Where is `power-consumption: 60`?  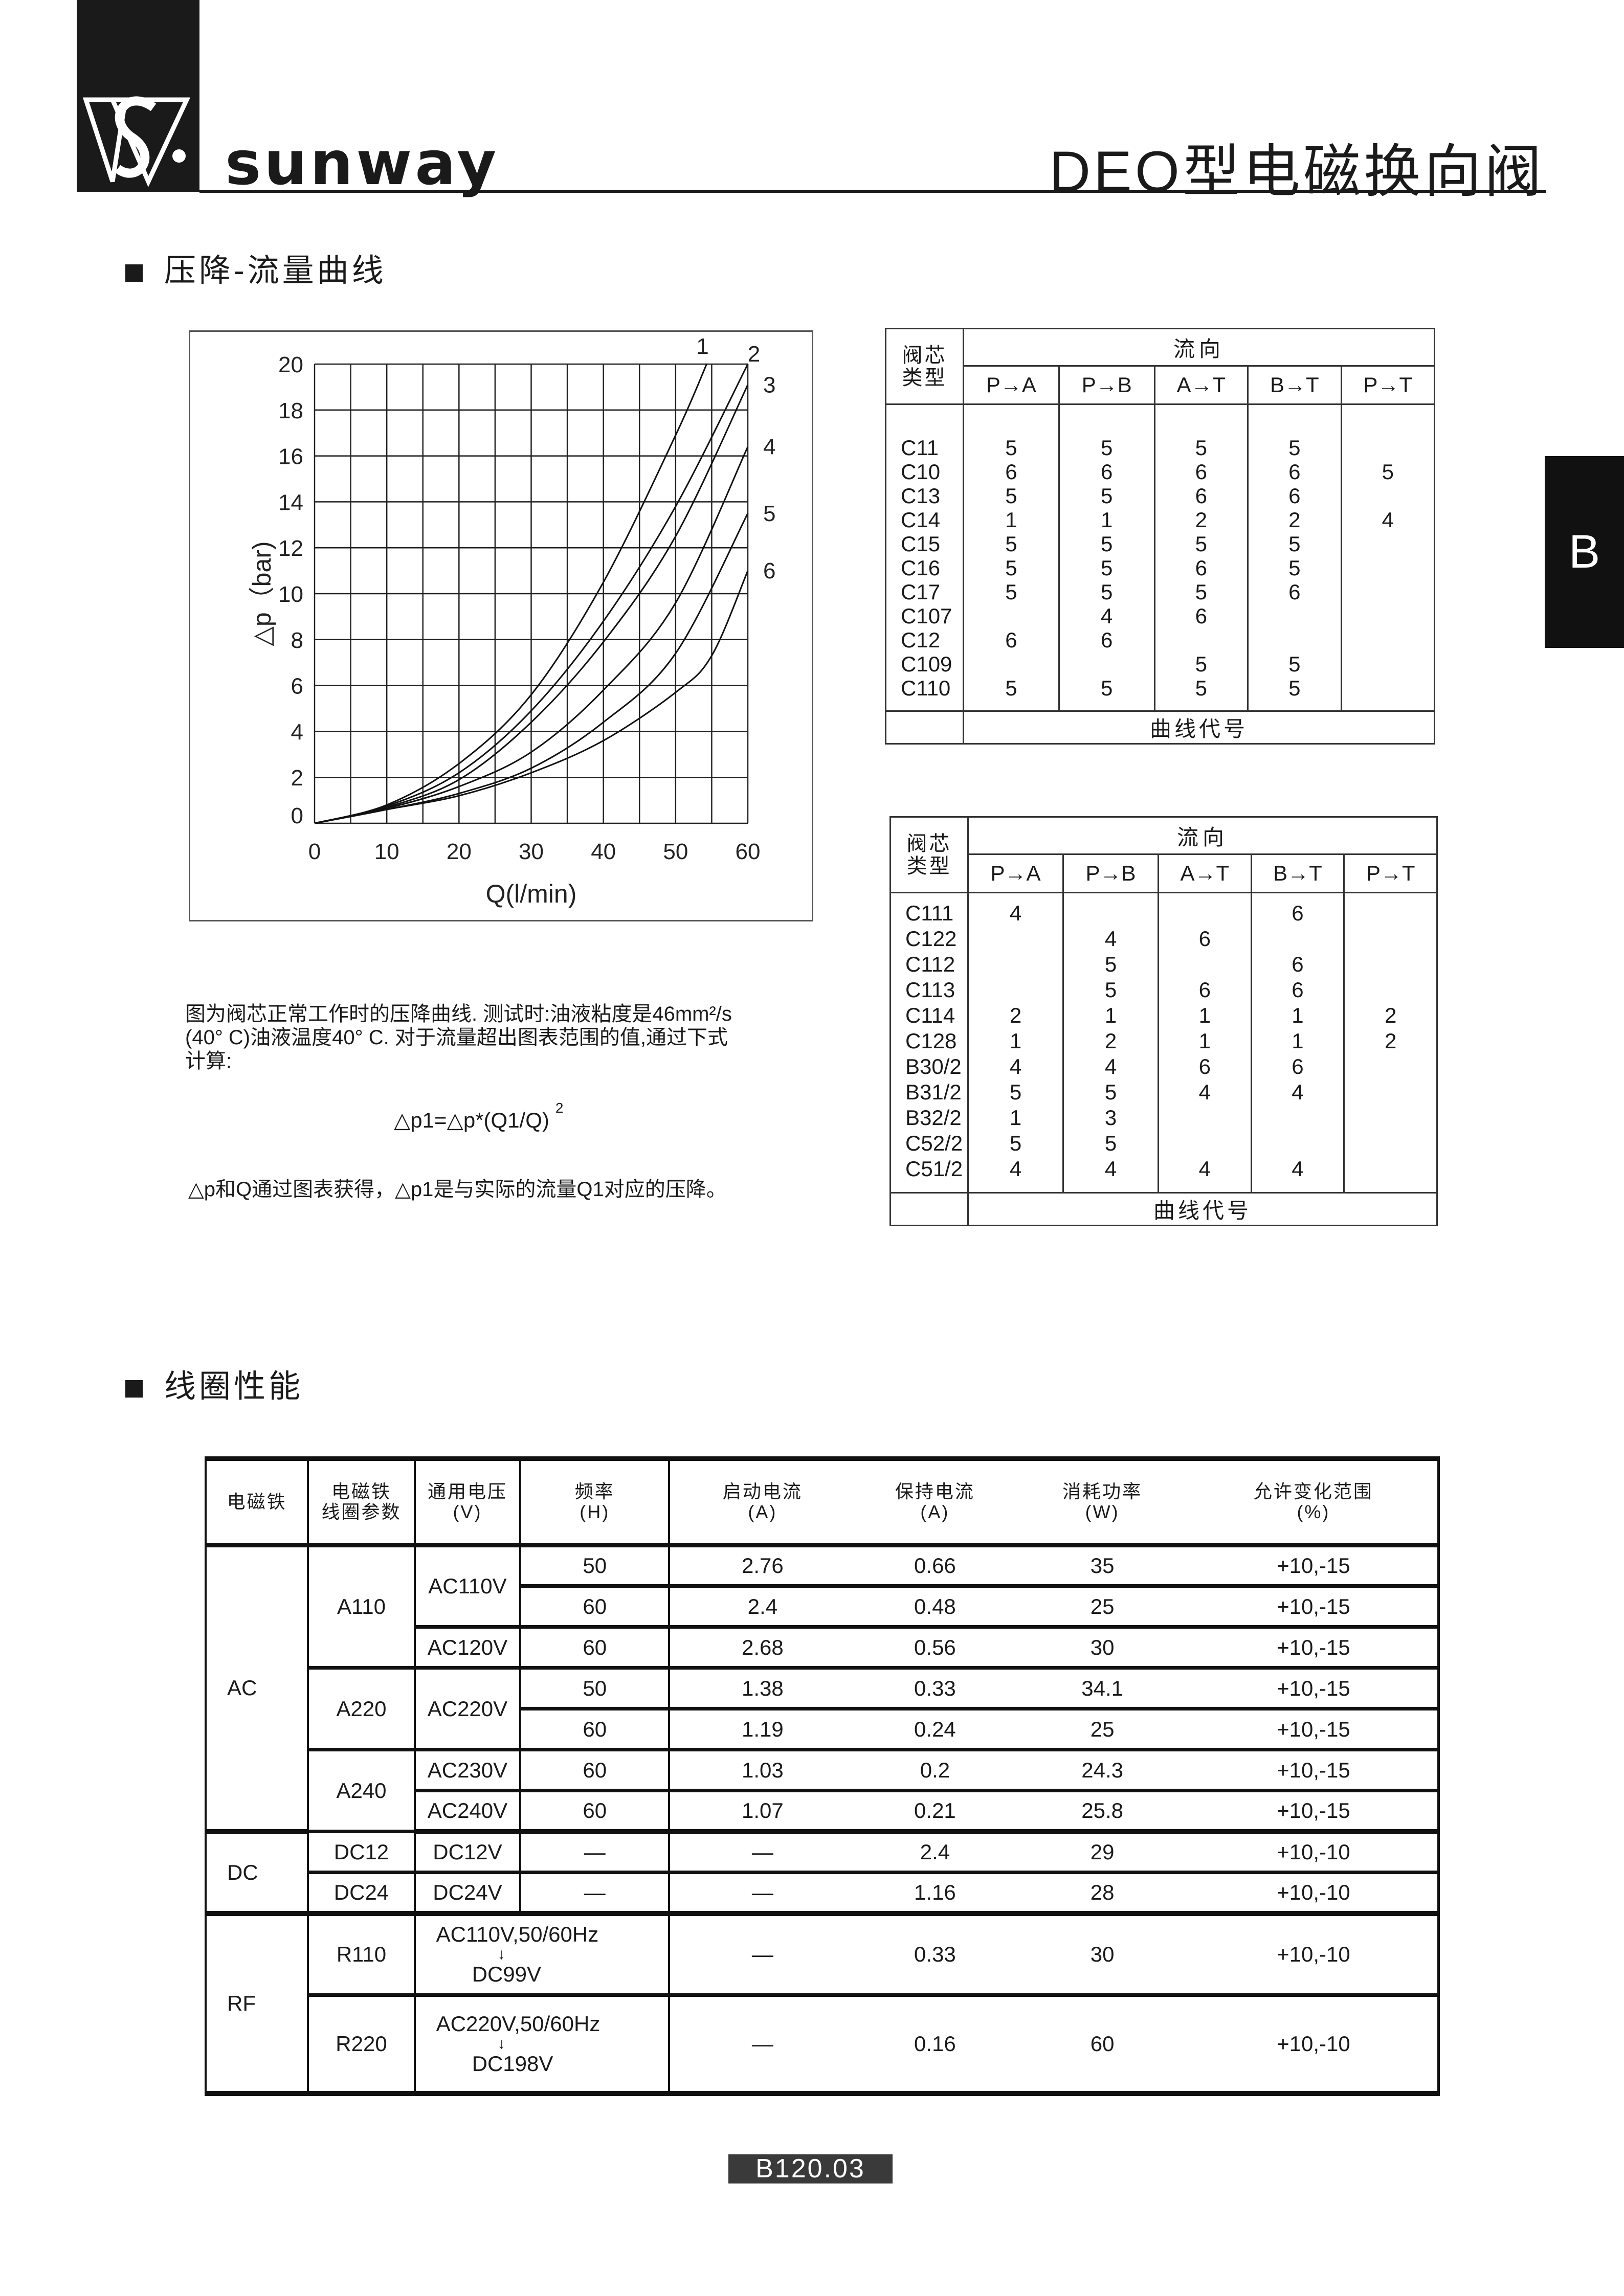 power-consumption: 60 is located at coordinates (1102, 2046).